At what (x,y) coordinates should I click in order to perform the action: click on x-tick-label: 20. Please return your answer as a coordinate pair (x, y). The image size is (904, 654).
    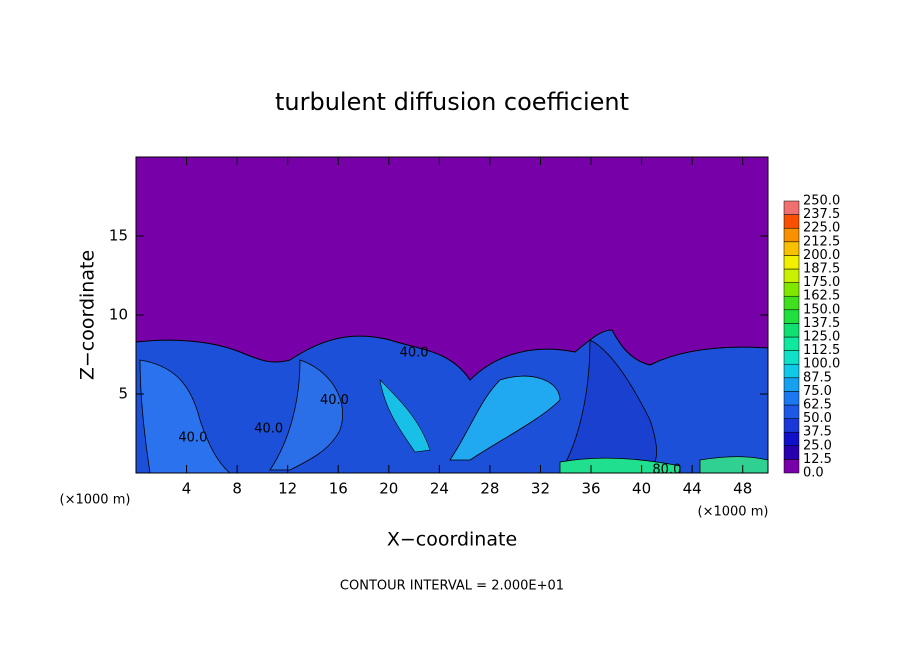
    Looking at the image, I should click on (388, 489).